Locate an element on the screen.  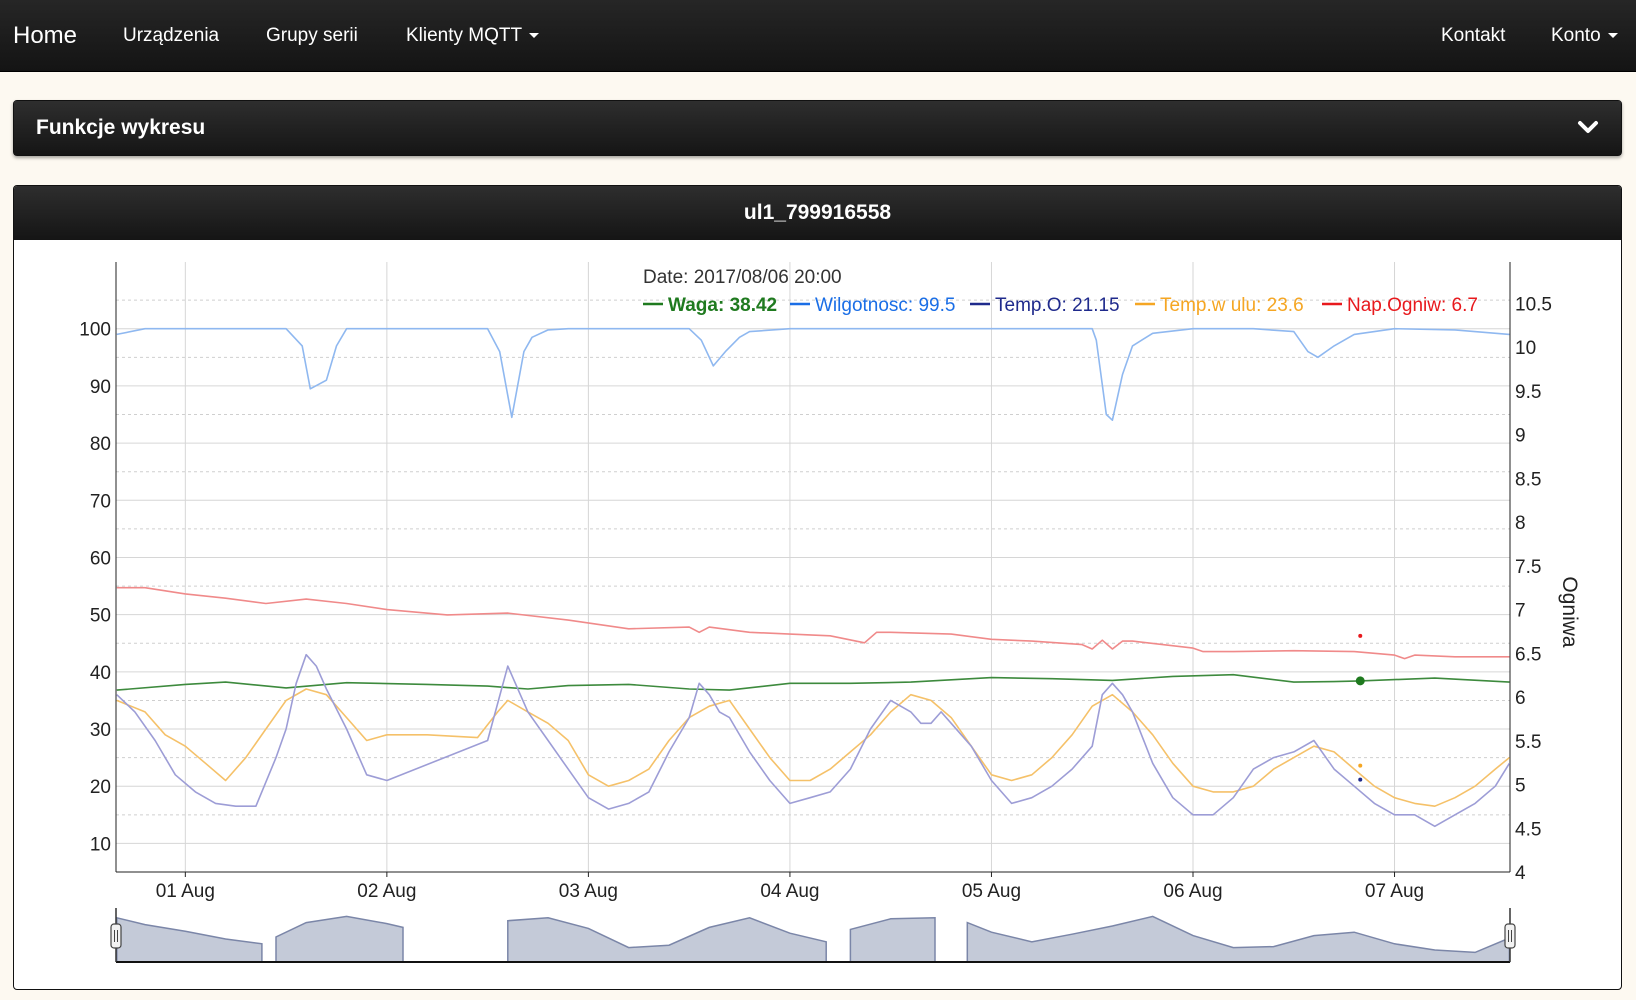
x-tick-label: 07 Aug is located at coordinates (1394, 891).